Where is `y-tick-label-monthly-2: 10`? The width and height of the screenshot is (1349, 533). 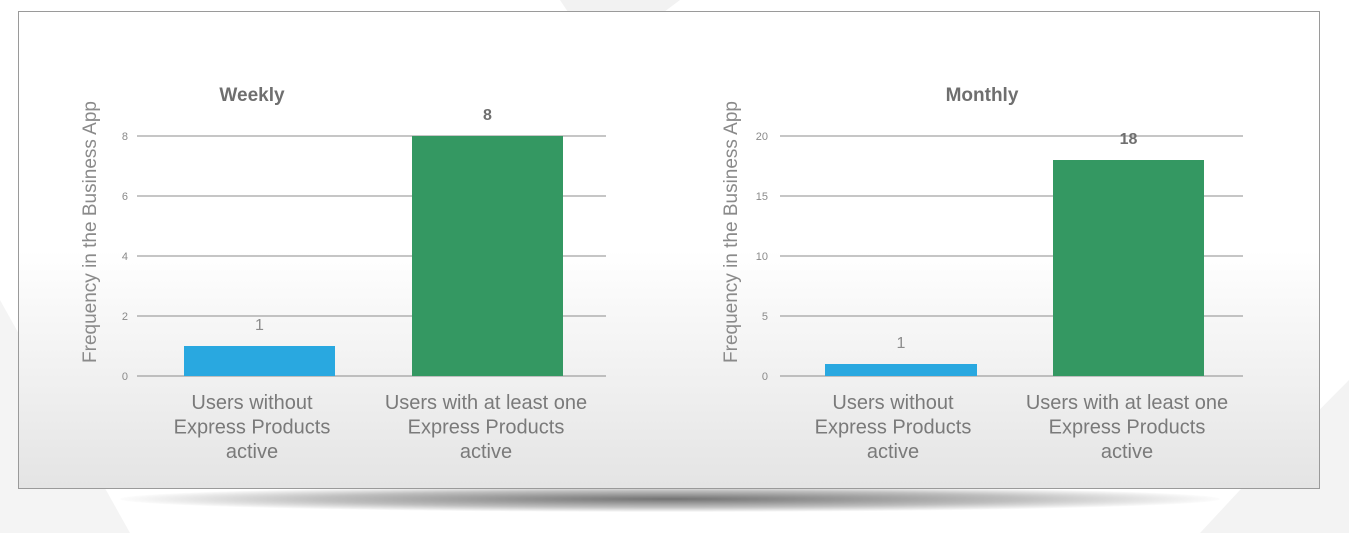 y-tick-label-monthly-2: 10 is located at coordinates (762, 257).